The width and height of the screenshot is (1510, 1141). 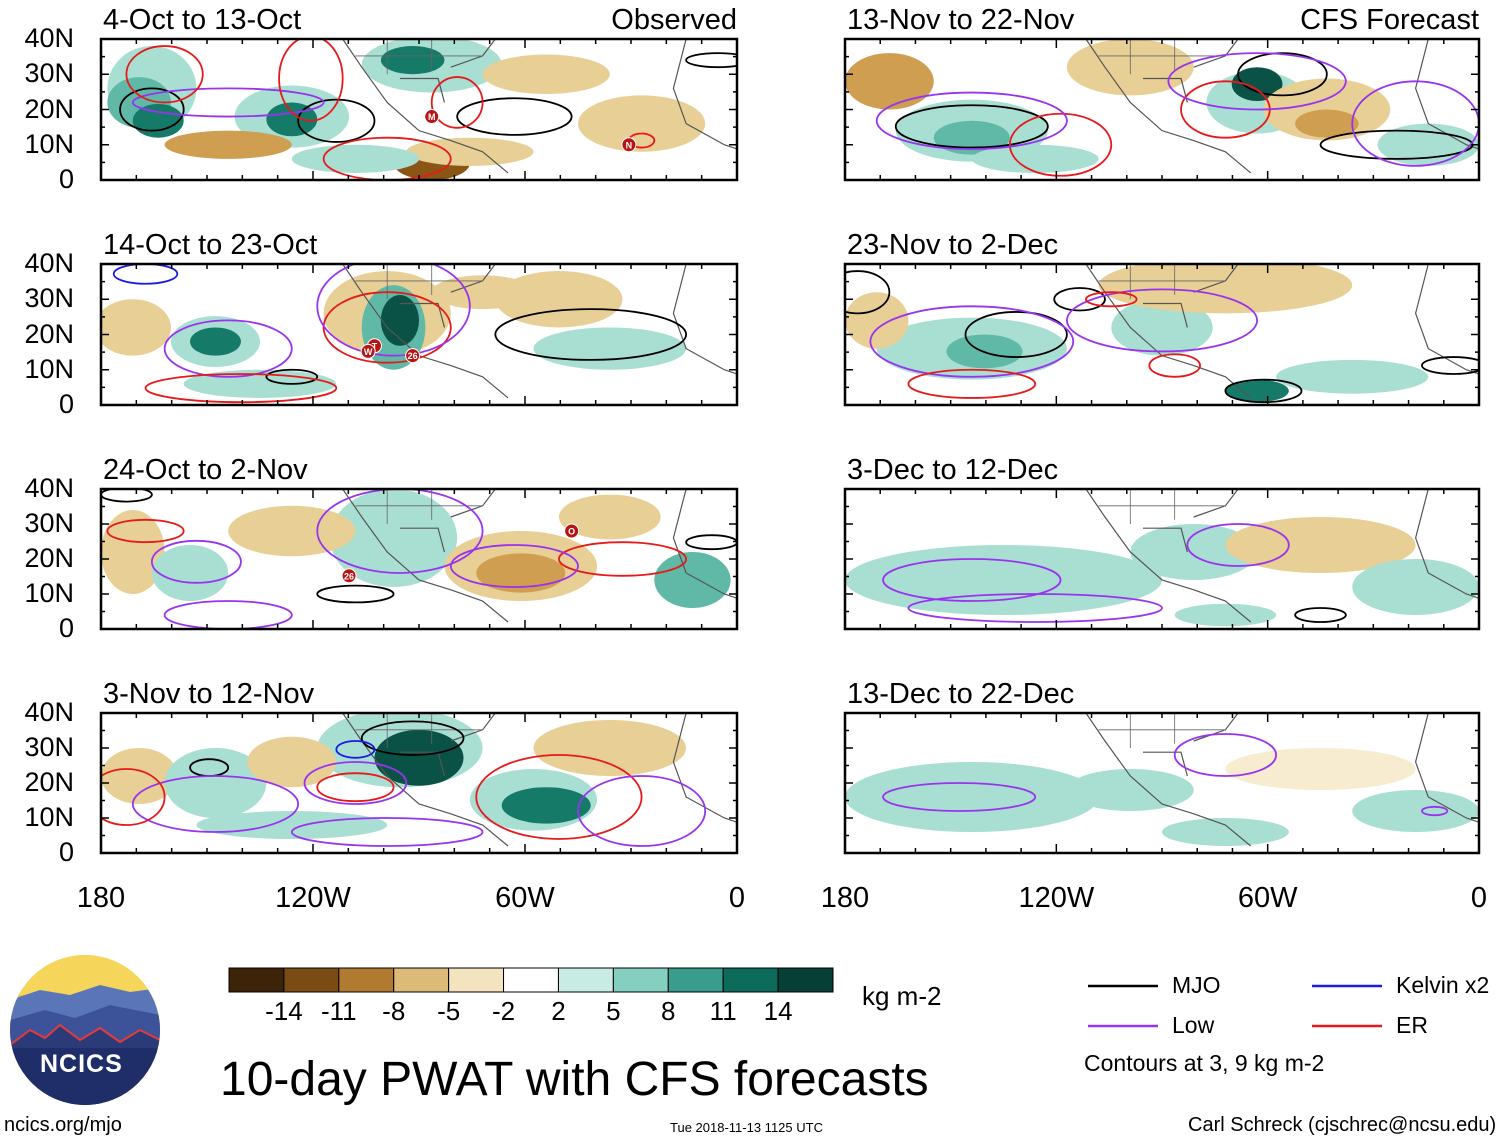 What do you see at coordinates (668, 1011) in the screenshot?
I see `colorbar-tick-label: 8` at bounding box center [668, 1011].